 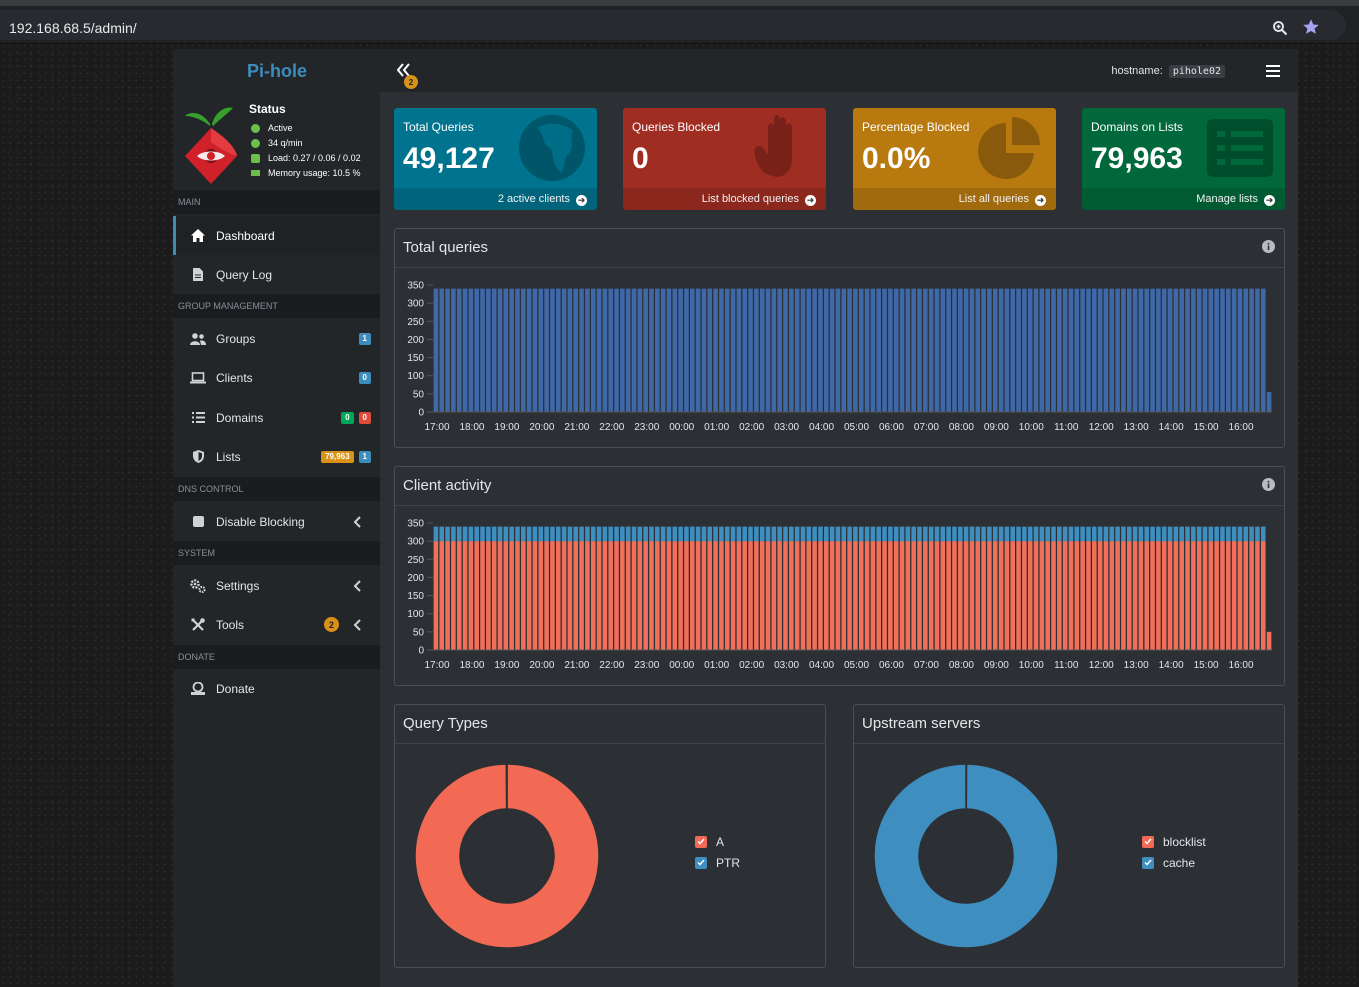 I want to click on stat-footer-link: Manage lists ➜, so click(x=1183, y=199).